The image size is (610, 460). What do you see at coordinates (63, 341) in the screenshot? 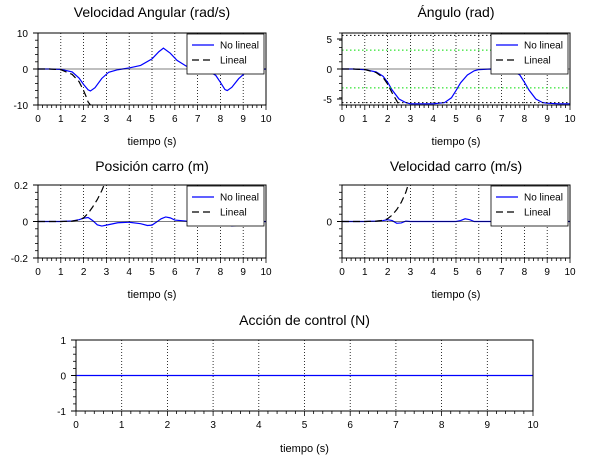
I see `y-tick-label: 1` at bounding box center [63, 341].